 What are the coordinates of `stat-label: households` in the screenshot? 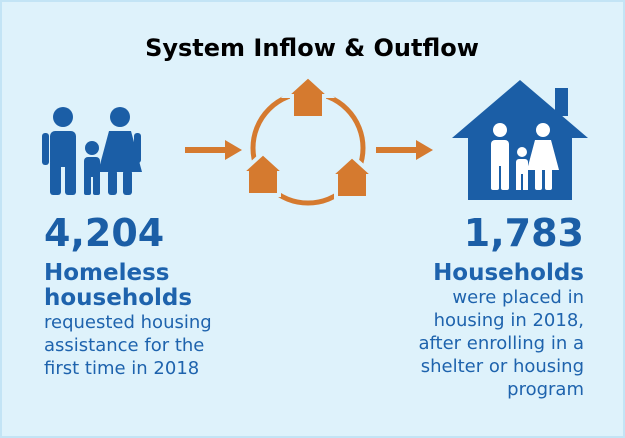 It's located at (118, 298).